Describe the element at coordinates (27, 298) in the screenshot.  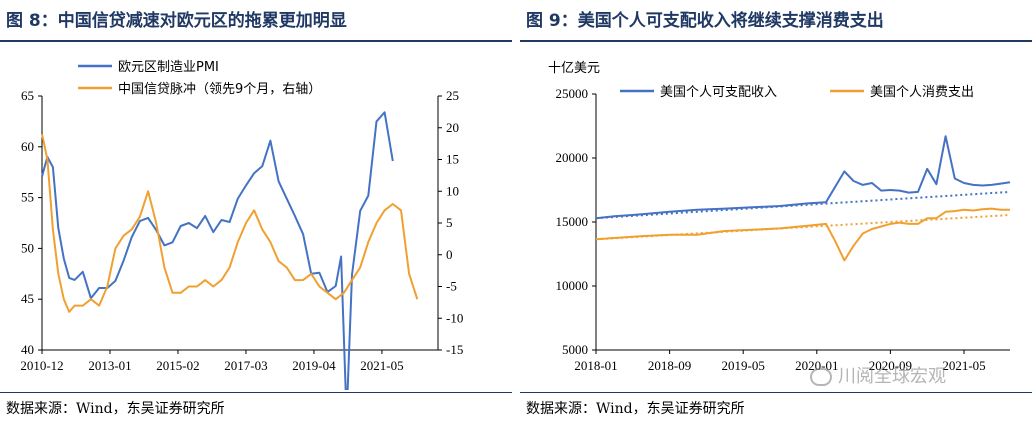
I see `left-y-tick-label: 45` at that location.